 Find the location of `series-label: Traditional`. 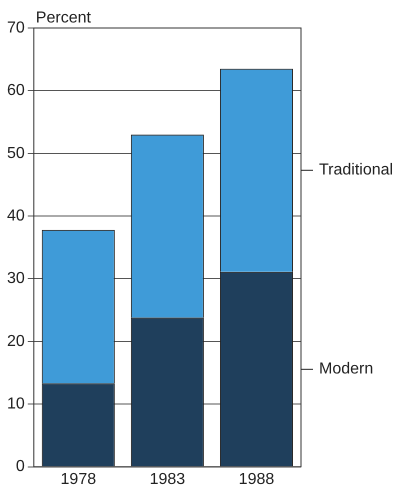

series-label: Traditional is located at coordinates (356, 170).